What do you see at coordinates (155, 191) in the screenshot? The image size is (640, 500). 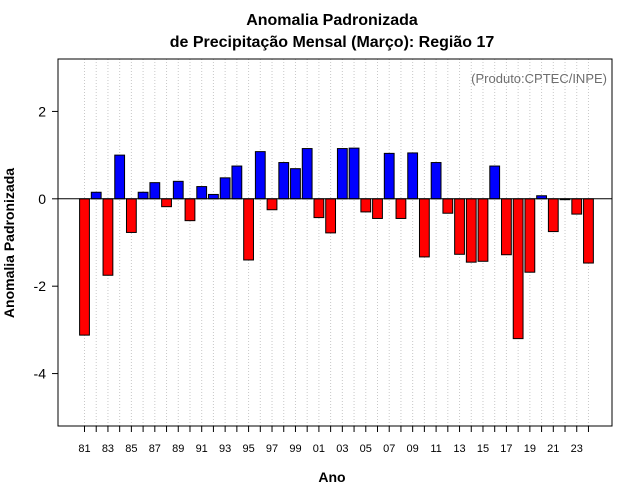 I see `bar-1987` at bounding box center [155, 191].